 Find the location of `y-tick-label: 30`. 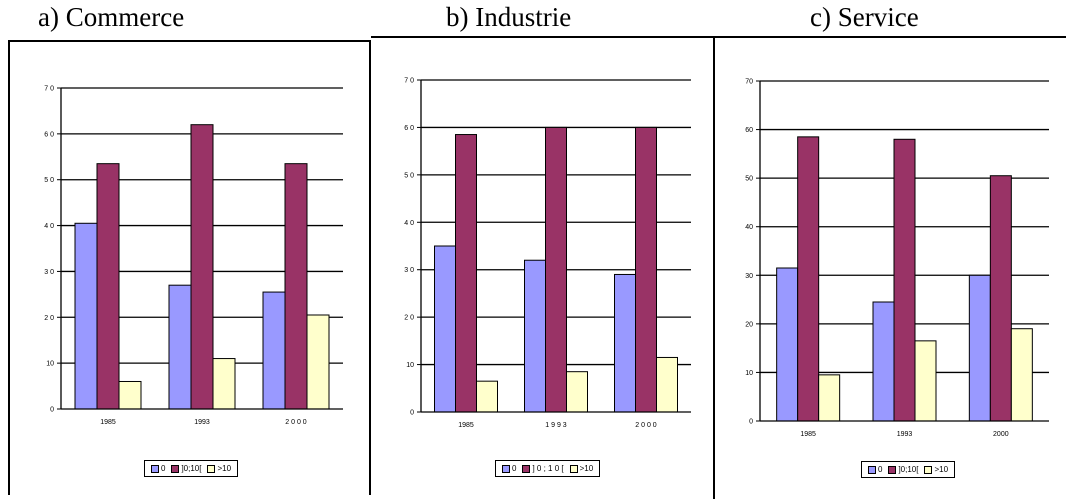

y-tick-label: 30 is located at coordinates (749, 276).